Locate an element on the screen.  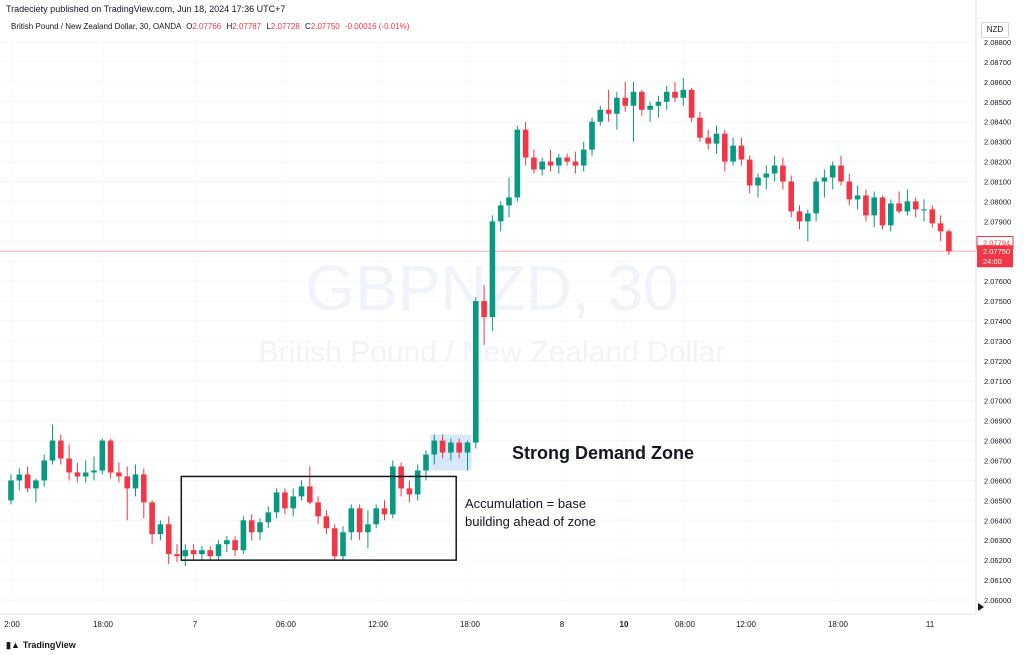
price-tick-label: 2.06600 is located at coordinates (997, 480).